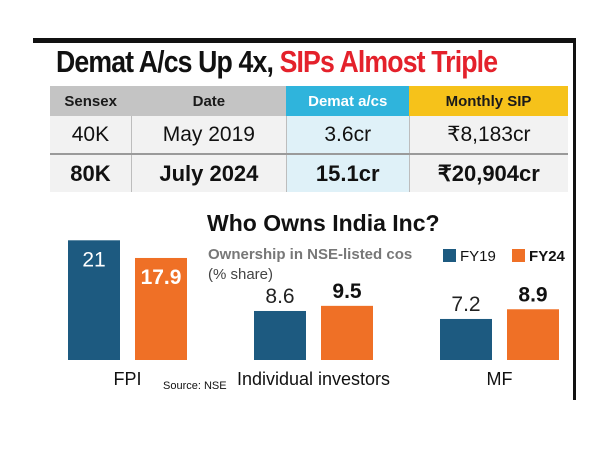  What do you see at coordinates (347, 291) in the screenshot?
I see `data-label: 9.5` at bounding box center [347, 291].